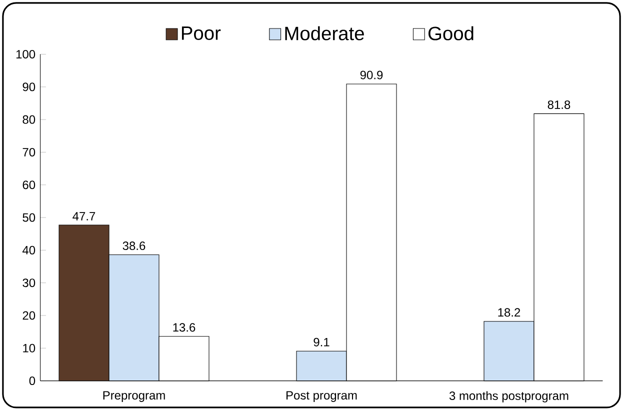 This screenshot has width=623, height=410. What do you see at coordinates (321, 396) in the screenshot?
I see `x-tick-label: Post program` at bounding box center [321, 396].